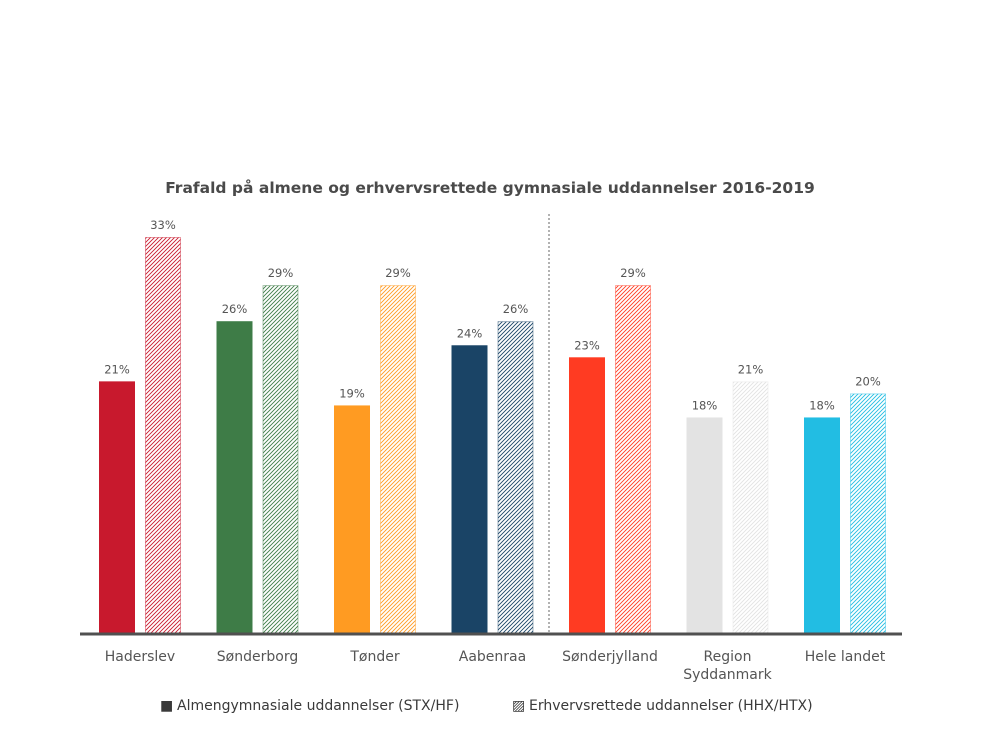 Image resolution: width=1000 pixels, height=750 pixels. What do you see at coordinates (704, 525) in the screenshot?
I see `bar-region-syddanmark-stx-hf` at bounding box center [704, 525].